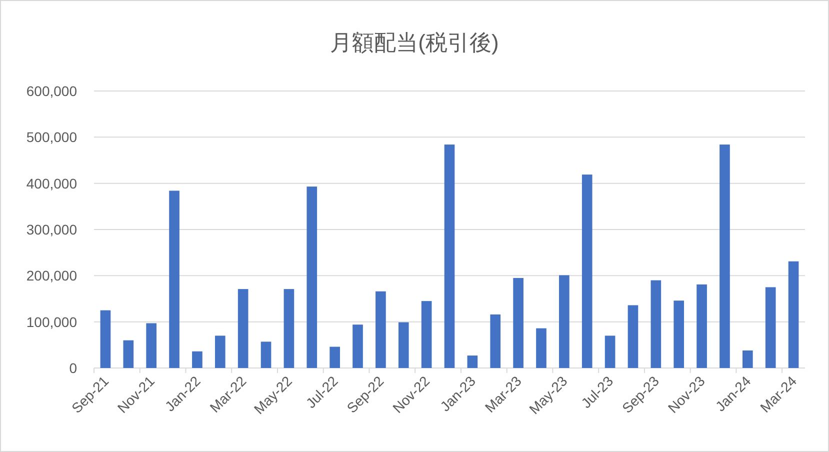 The image size is (829, 452). Describe the element at coordinates (52, 276) in the screenshot. I see `y-tick-label: 200,000` at that location.